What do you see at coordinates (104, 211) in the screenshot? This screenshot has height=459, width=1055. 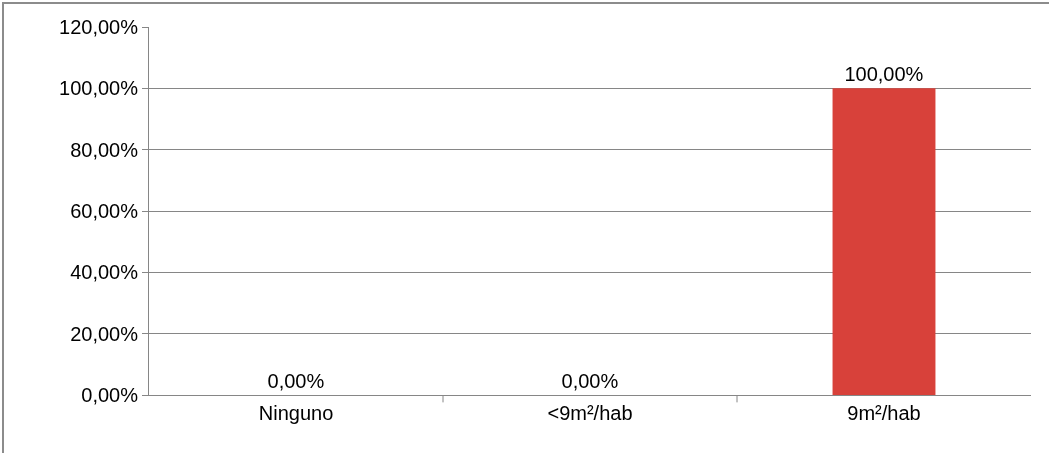 I see `y-tick-label: 60,00%` at bounding box center [104, 211].